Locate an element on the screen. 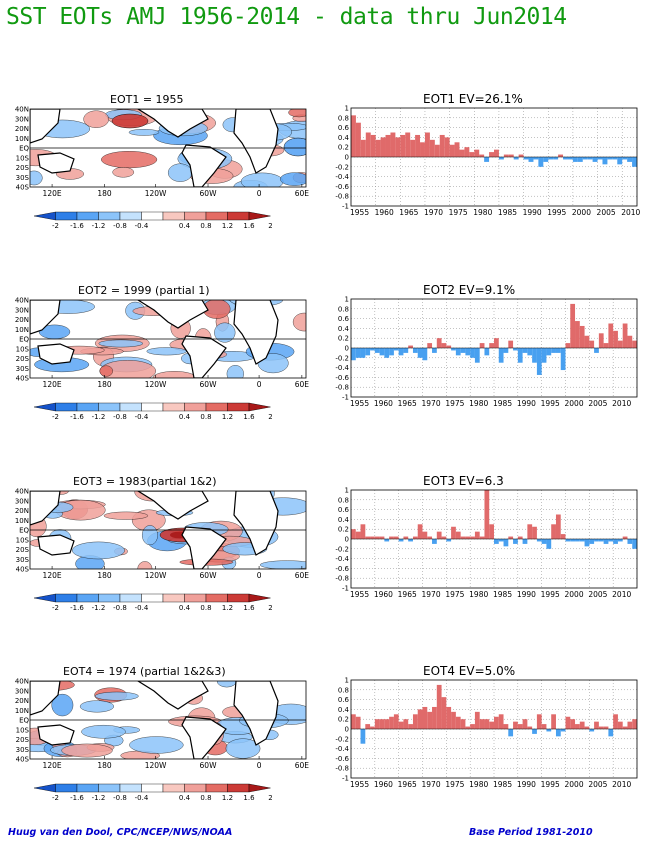  y-tick-label: -0.4 is located at coordinates (342, 559).